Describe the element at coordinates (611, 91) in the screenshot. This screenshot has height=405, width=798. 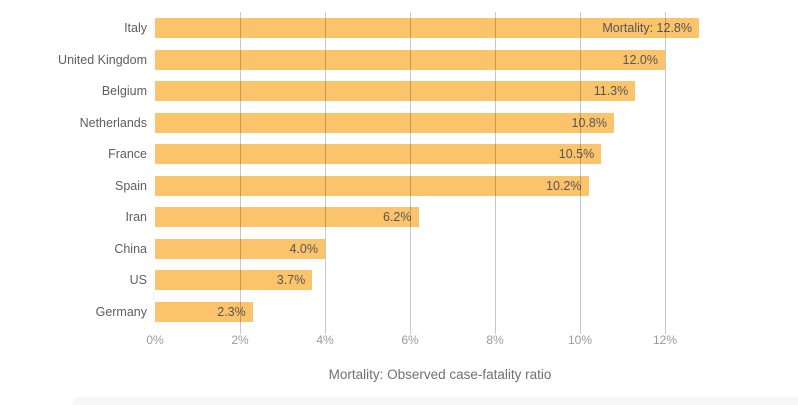
I see `bar-value-label: 11.3%` at that location.